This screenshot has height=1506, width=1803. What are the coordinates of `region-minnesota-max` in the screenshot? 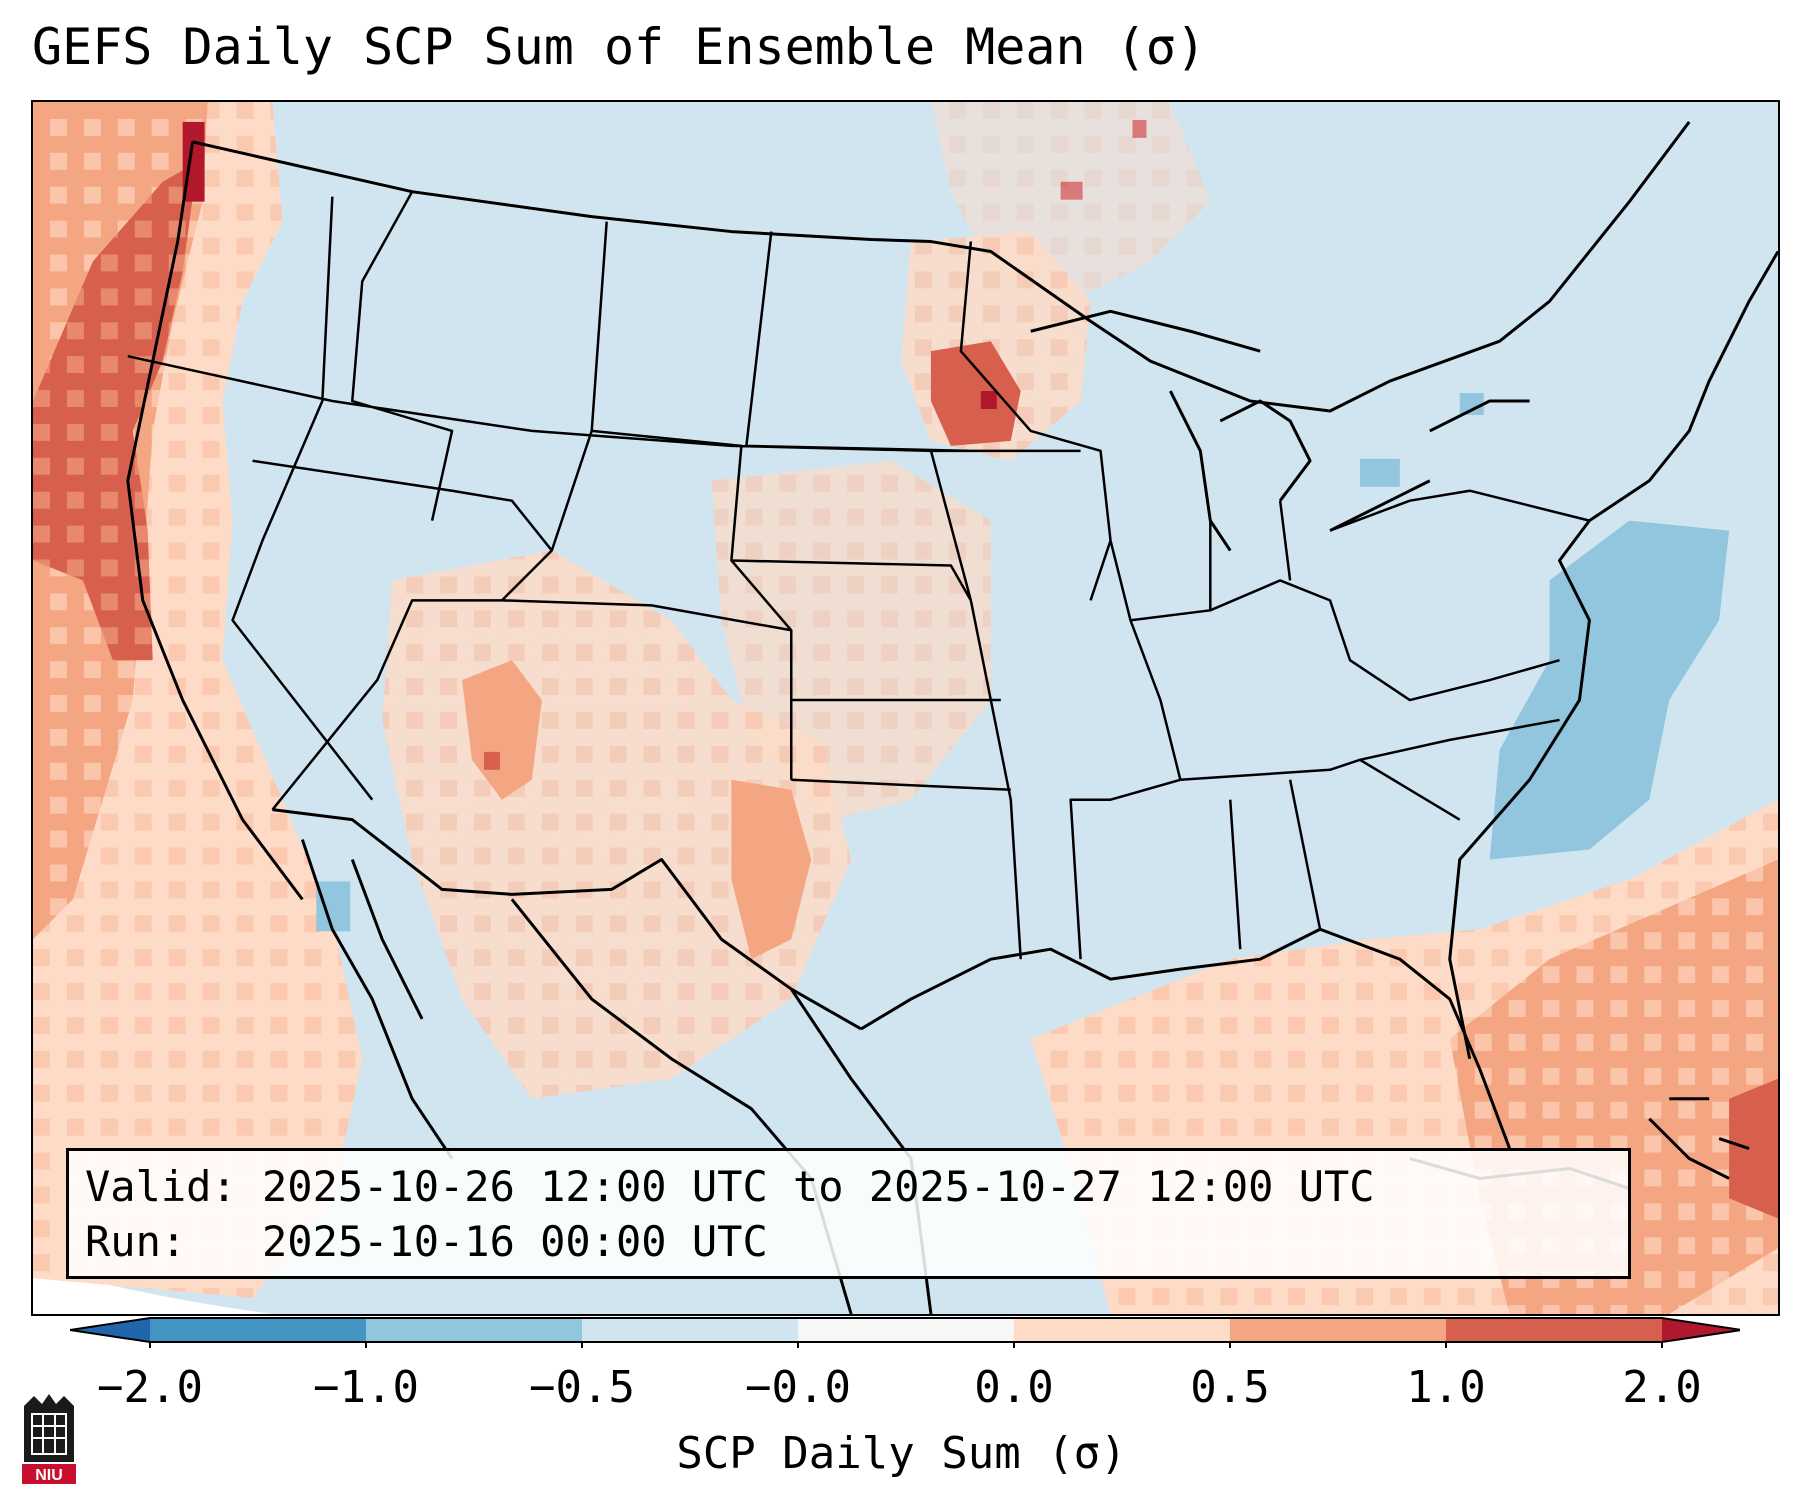 It's located at (988, 400).